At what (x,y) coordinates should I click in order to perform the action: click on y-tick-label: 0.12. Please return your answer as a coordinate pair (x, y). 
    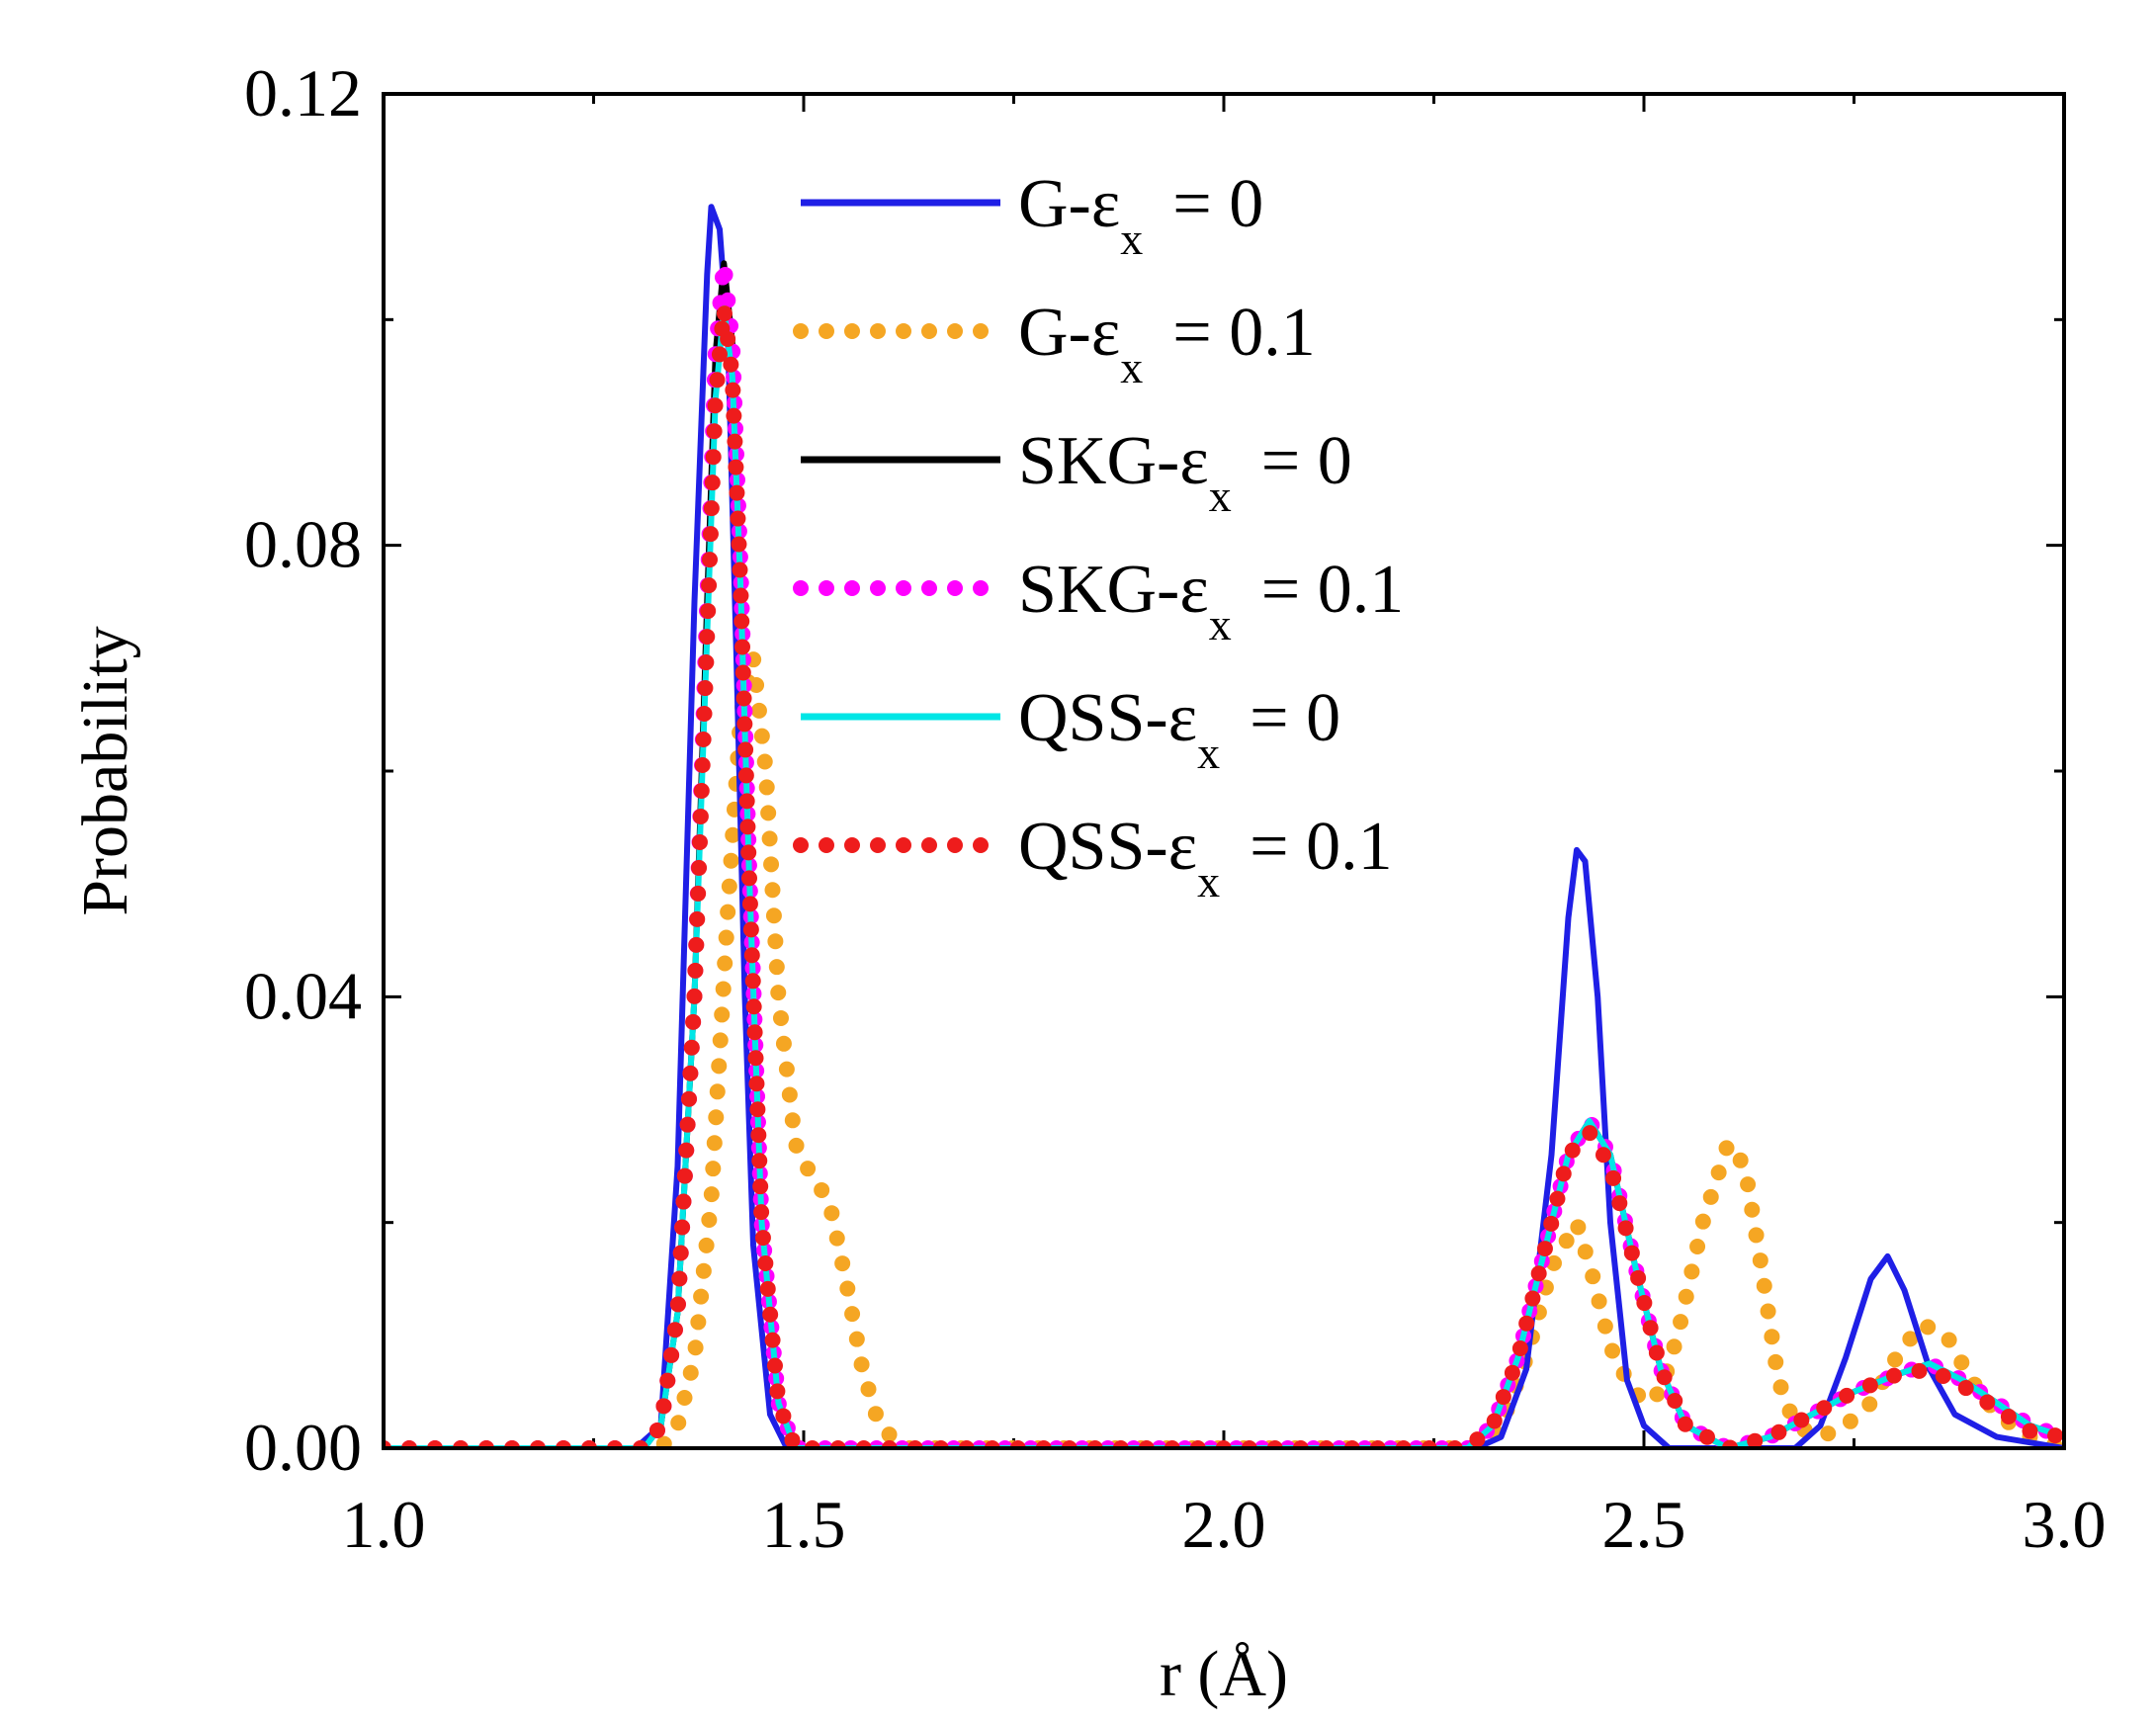
    Looking at the image, I should click on (303, 92).